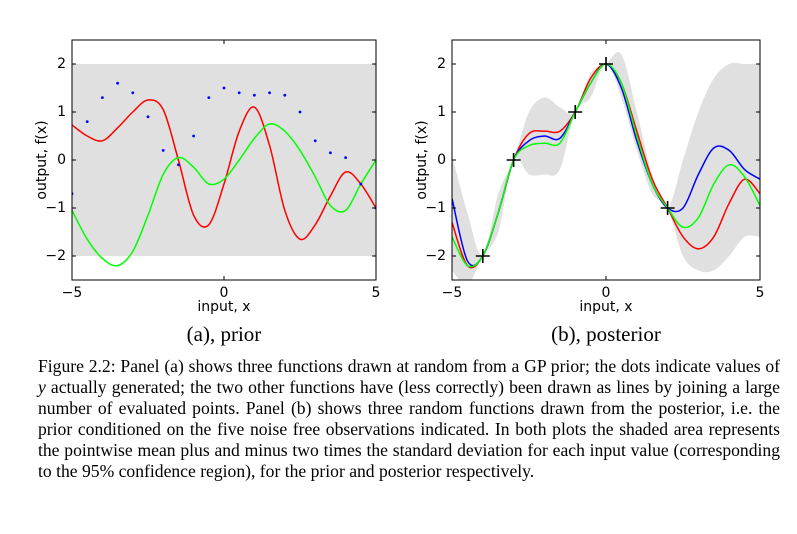 This screenshot has height=534, width=797. I want to click on panel-caption: (a), prior, so click(224, 334).